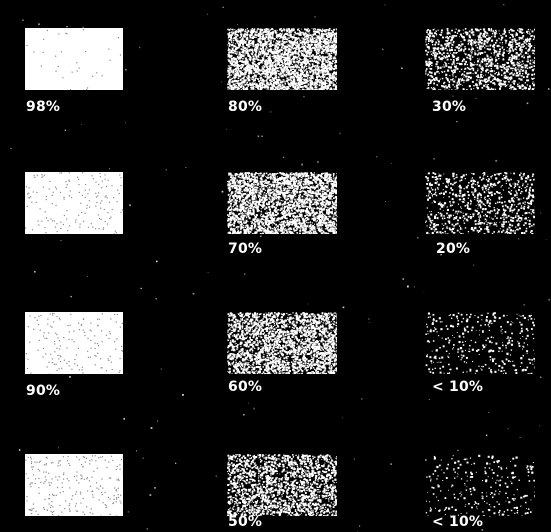 The width and height of the screenshot is (551, 532). What do you see at coordinates (245, 249) in the screenshot?
I see `label-70: 70%` at bounding box center [245, 249].